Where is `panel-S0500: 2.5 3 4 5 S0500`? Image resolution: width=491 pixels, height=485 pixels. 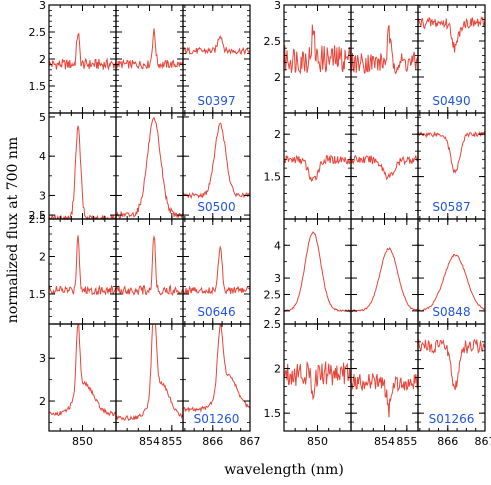 panel-S0500: 2.5 3 4 5 S0500 is located at coordinates (140, 166).